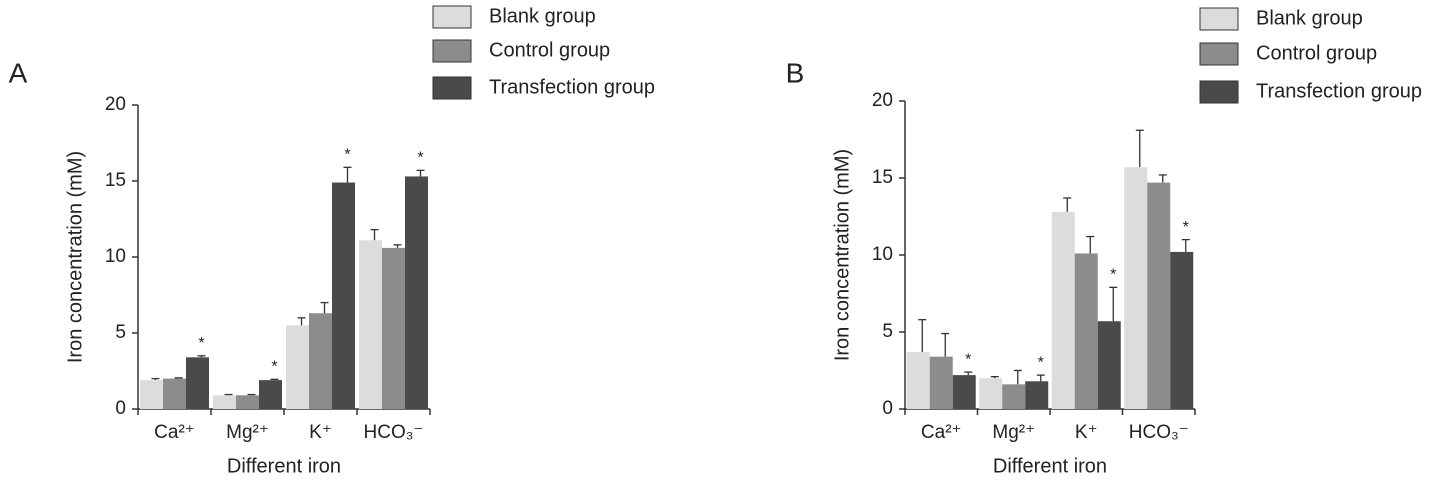 The height and width of the screenshot is (485, 1436). Describe the element at coordinates (18, 72) in the screenshot. I see `panel-label: A` at that location.